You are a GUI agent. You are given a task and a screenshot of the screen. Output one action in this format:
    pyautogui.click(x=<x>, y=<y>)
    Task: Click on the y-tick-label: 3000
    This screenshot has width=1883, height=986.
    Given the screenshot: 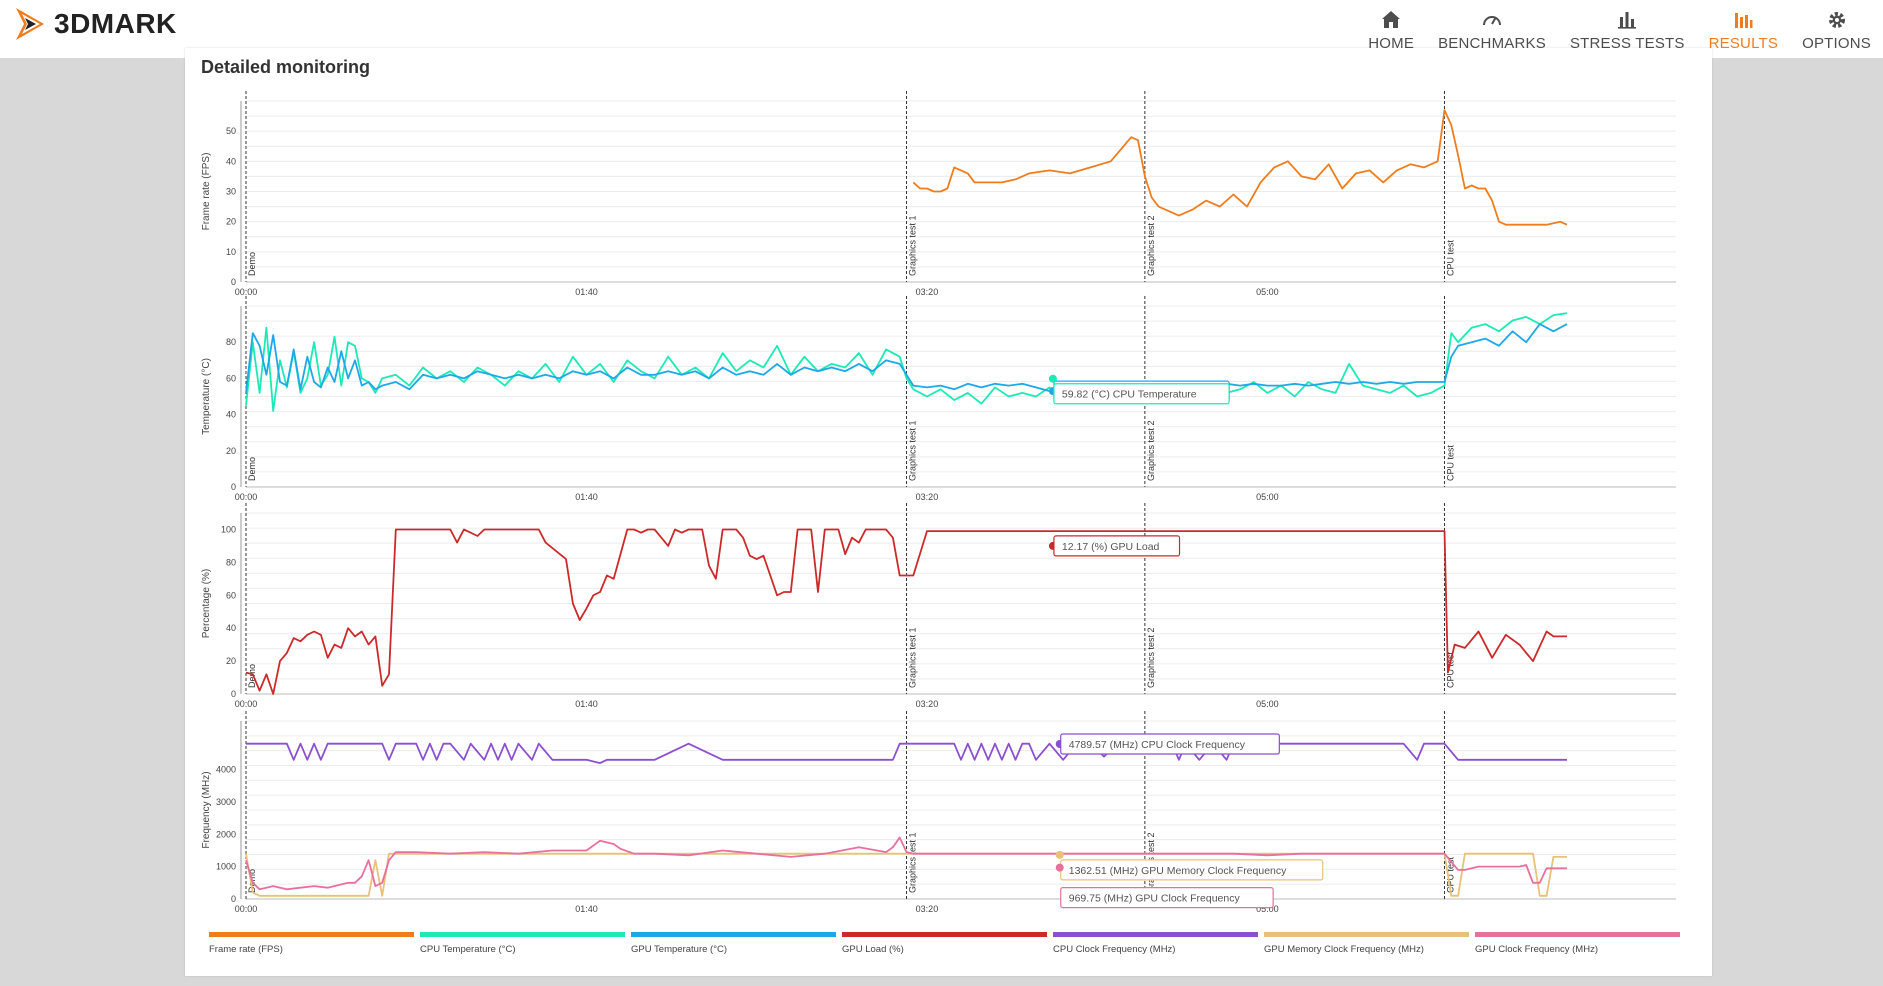 What is the action you would take?
    pyautogui.click(x=226, y=802)
    